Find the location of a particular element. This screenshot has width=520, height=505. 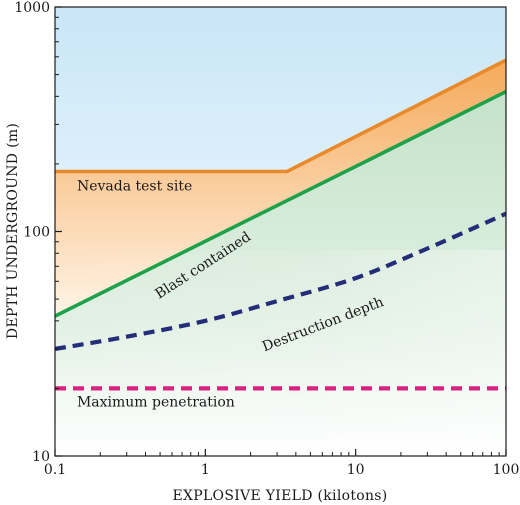

y-tick-label: 100 is located at coordinates (36, 233).